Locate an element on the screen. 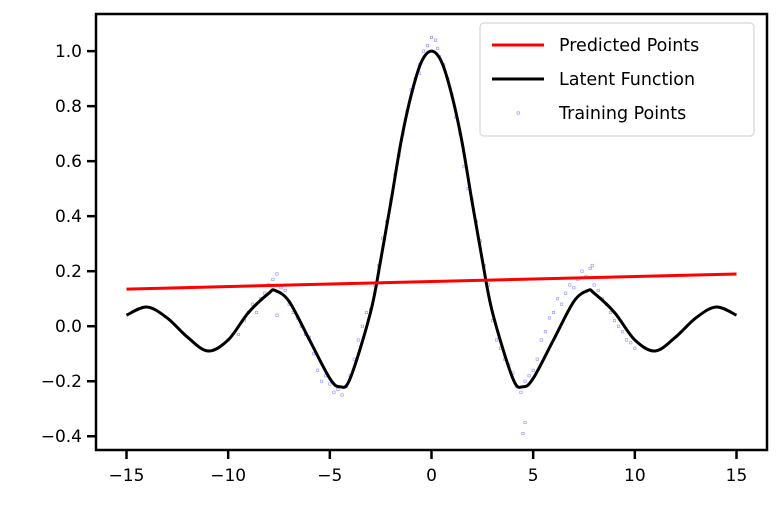 The height and width of the screenshot is (511, 779). x-tick-label: −10 is located at coordinates (228, 476).